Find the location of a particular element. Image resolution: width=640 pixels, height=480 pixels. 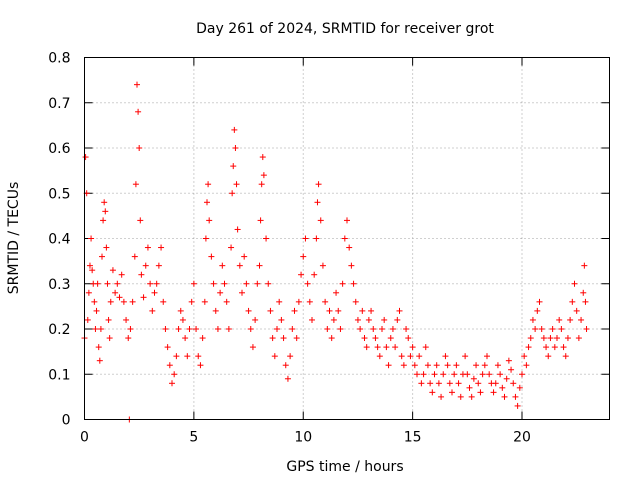

y-axis-label: SRMTID / TECUs is located at coordinates (14, 238).